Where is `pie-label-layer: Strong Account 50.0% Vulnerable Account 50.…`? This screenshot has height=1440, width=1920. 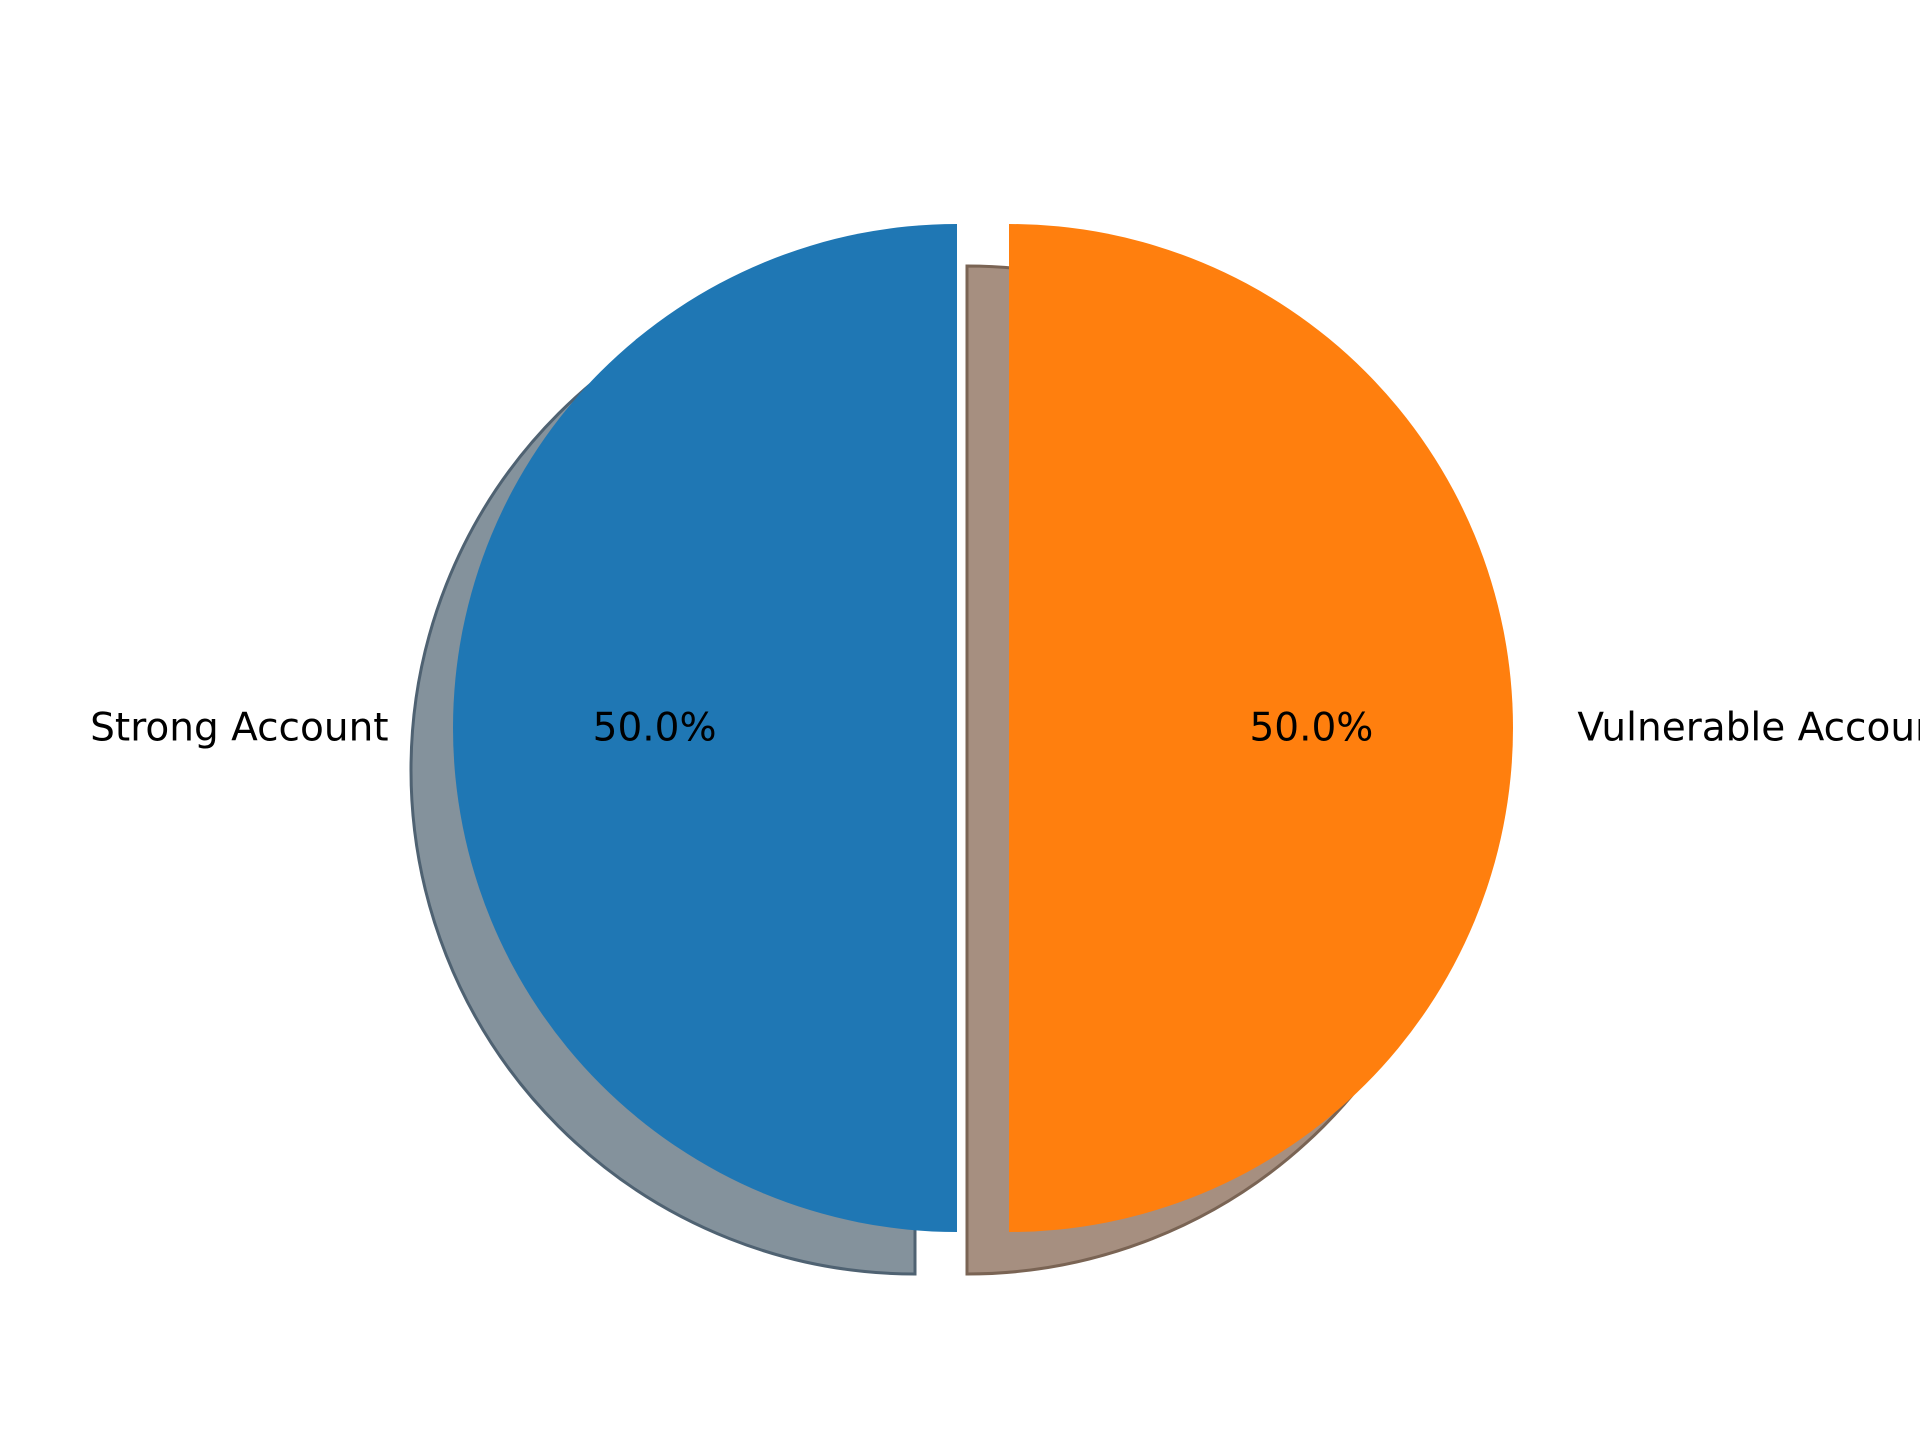 pie-label-layer: Strong Account 50.0% Vulnerable Account 50.… is located at coordinates (1005, 728).